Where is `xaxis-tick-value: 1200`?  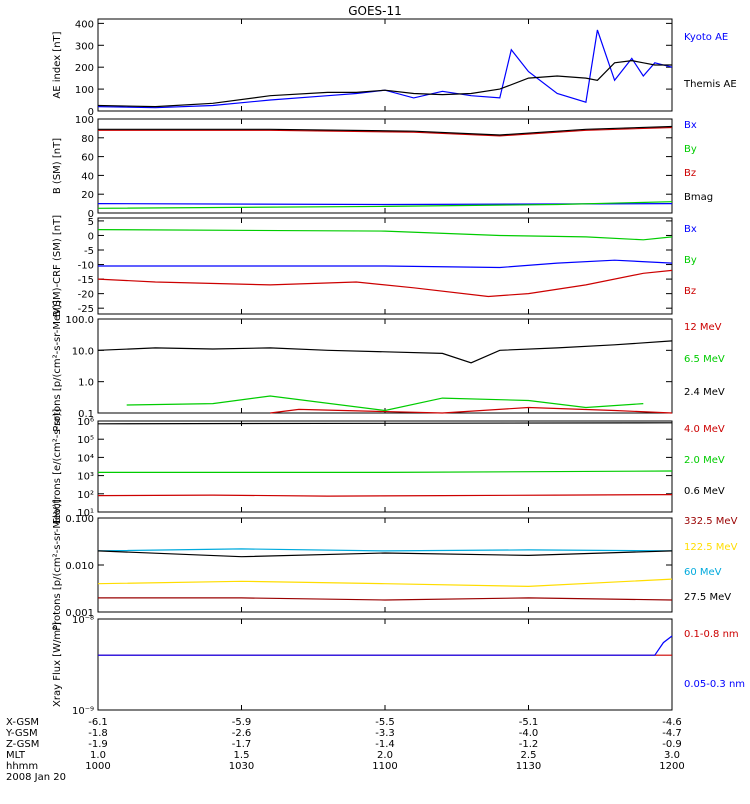
xaxis-tick-value: 1200 is located at coordinates (671, 766).